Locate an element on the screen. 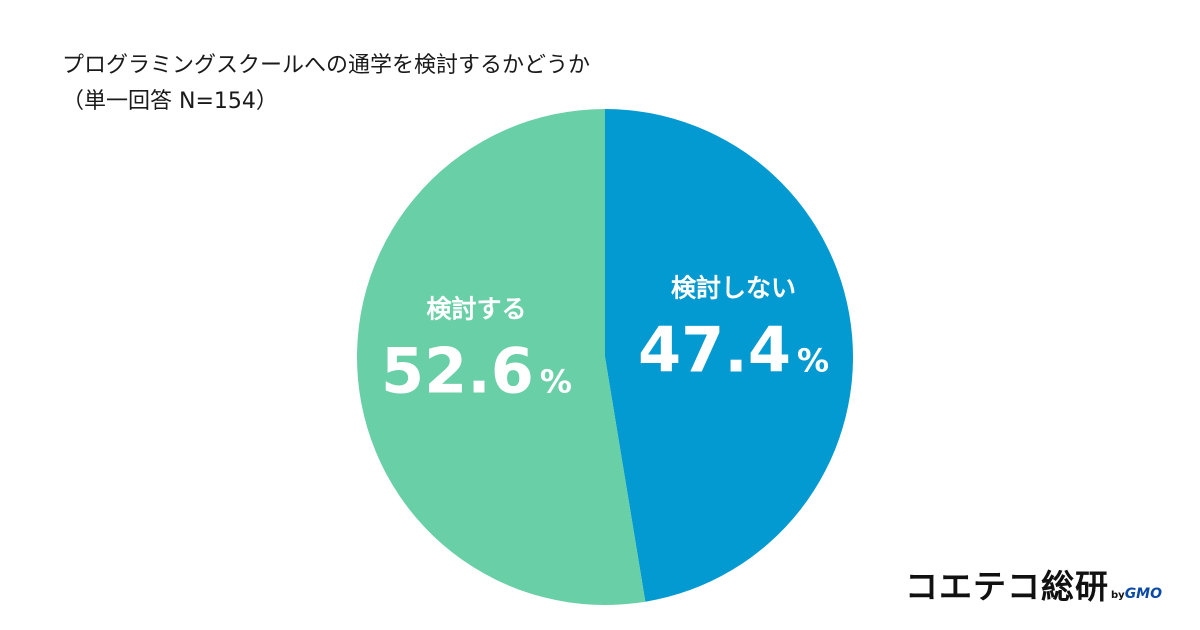 Image resolution: width=1200 pixels, height=630 pixels. slice-label-2: 検討する is located at coordinates (476, 309).